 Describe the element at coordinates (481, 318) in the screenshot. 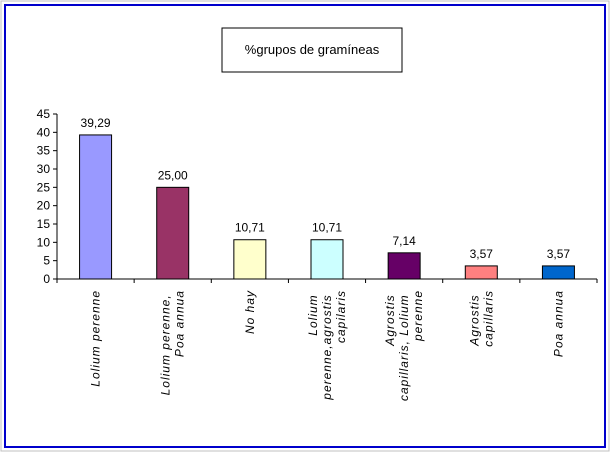

I see `x-tick-label: Agrostis capillaris` at that location.